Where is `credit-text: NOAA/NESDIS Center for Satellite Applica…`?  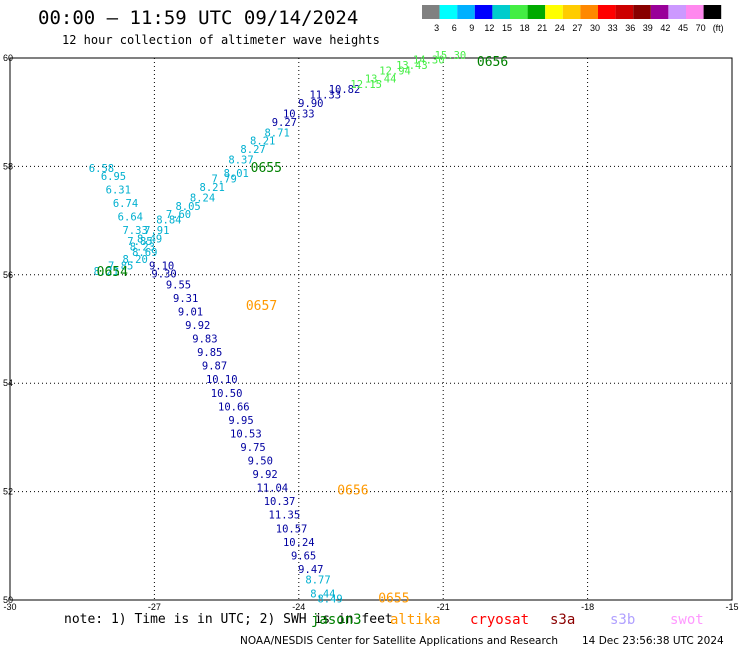 credit-text: NOAA/NESDIS Center for Satellite Applica… is located at coordinates (399, 641).